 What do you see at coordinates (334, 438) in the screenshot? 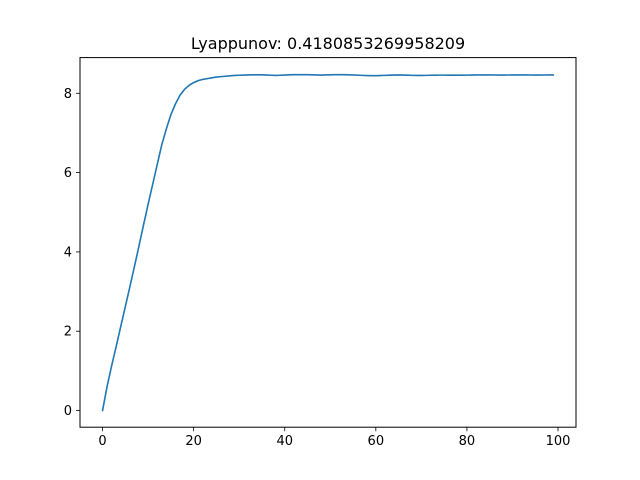
I see `x-axis: 0 20 40 60 80 100` at bounding box center [334, 438].